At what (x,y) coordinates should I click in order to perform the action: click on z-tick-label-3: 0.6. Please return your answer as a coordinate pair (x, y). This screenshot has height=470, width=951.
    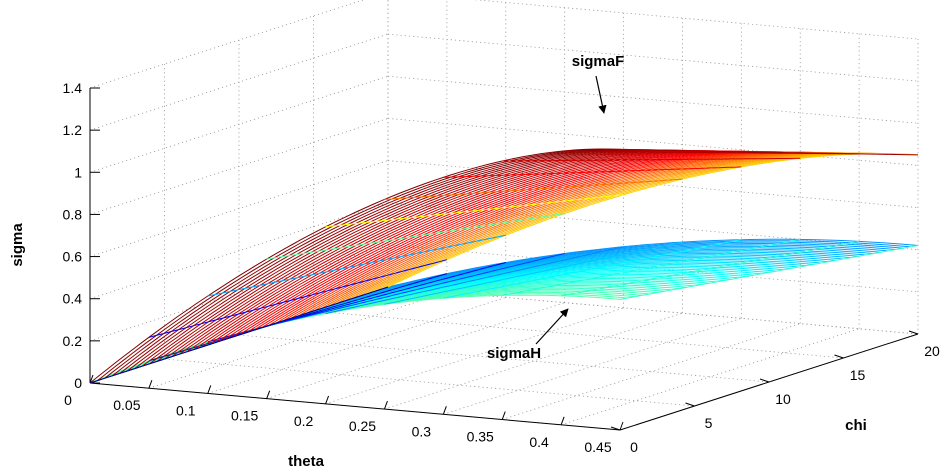
    Looking at the image, I should click on (73, 257).